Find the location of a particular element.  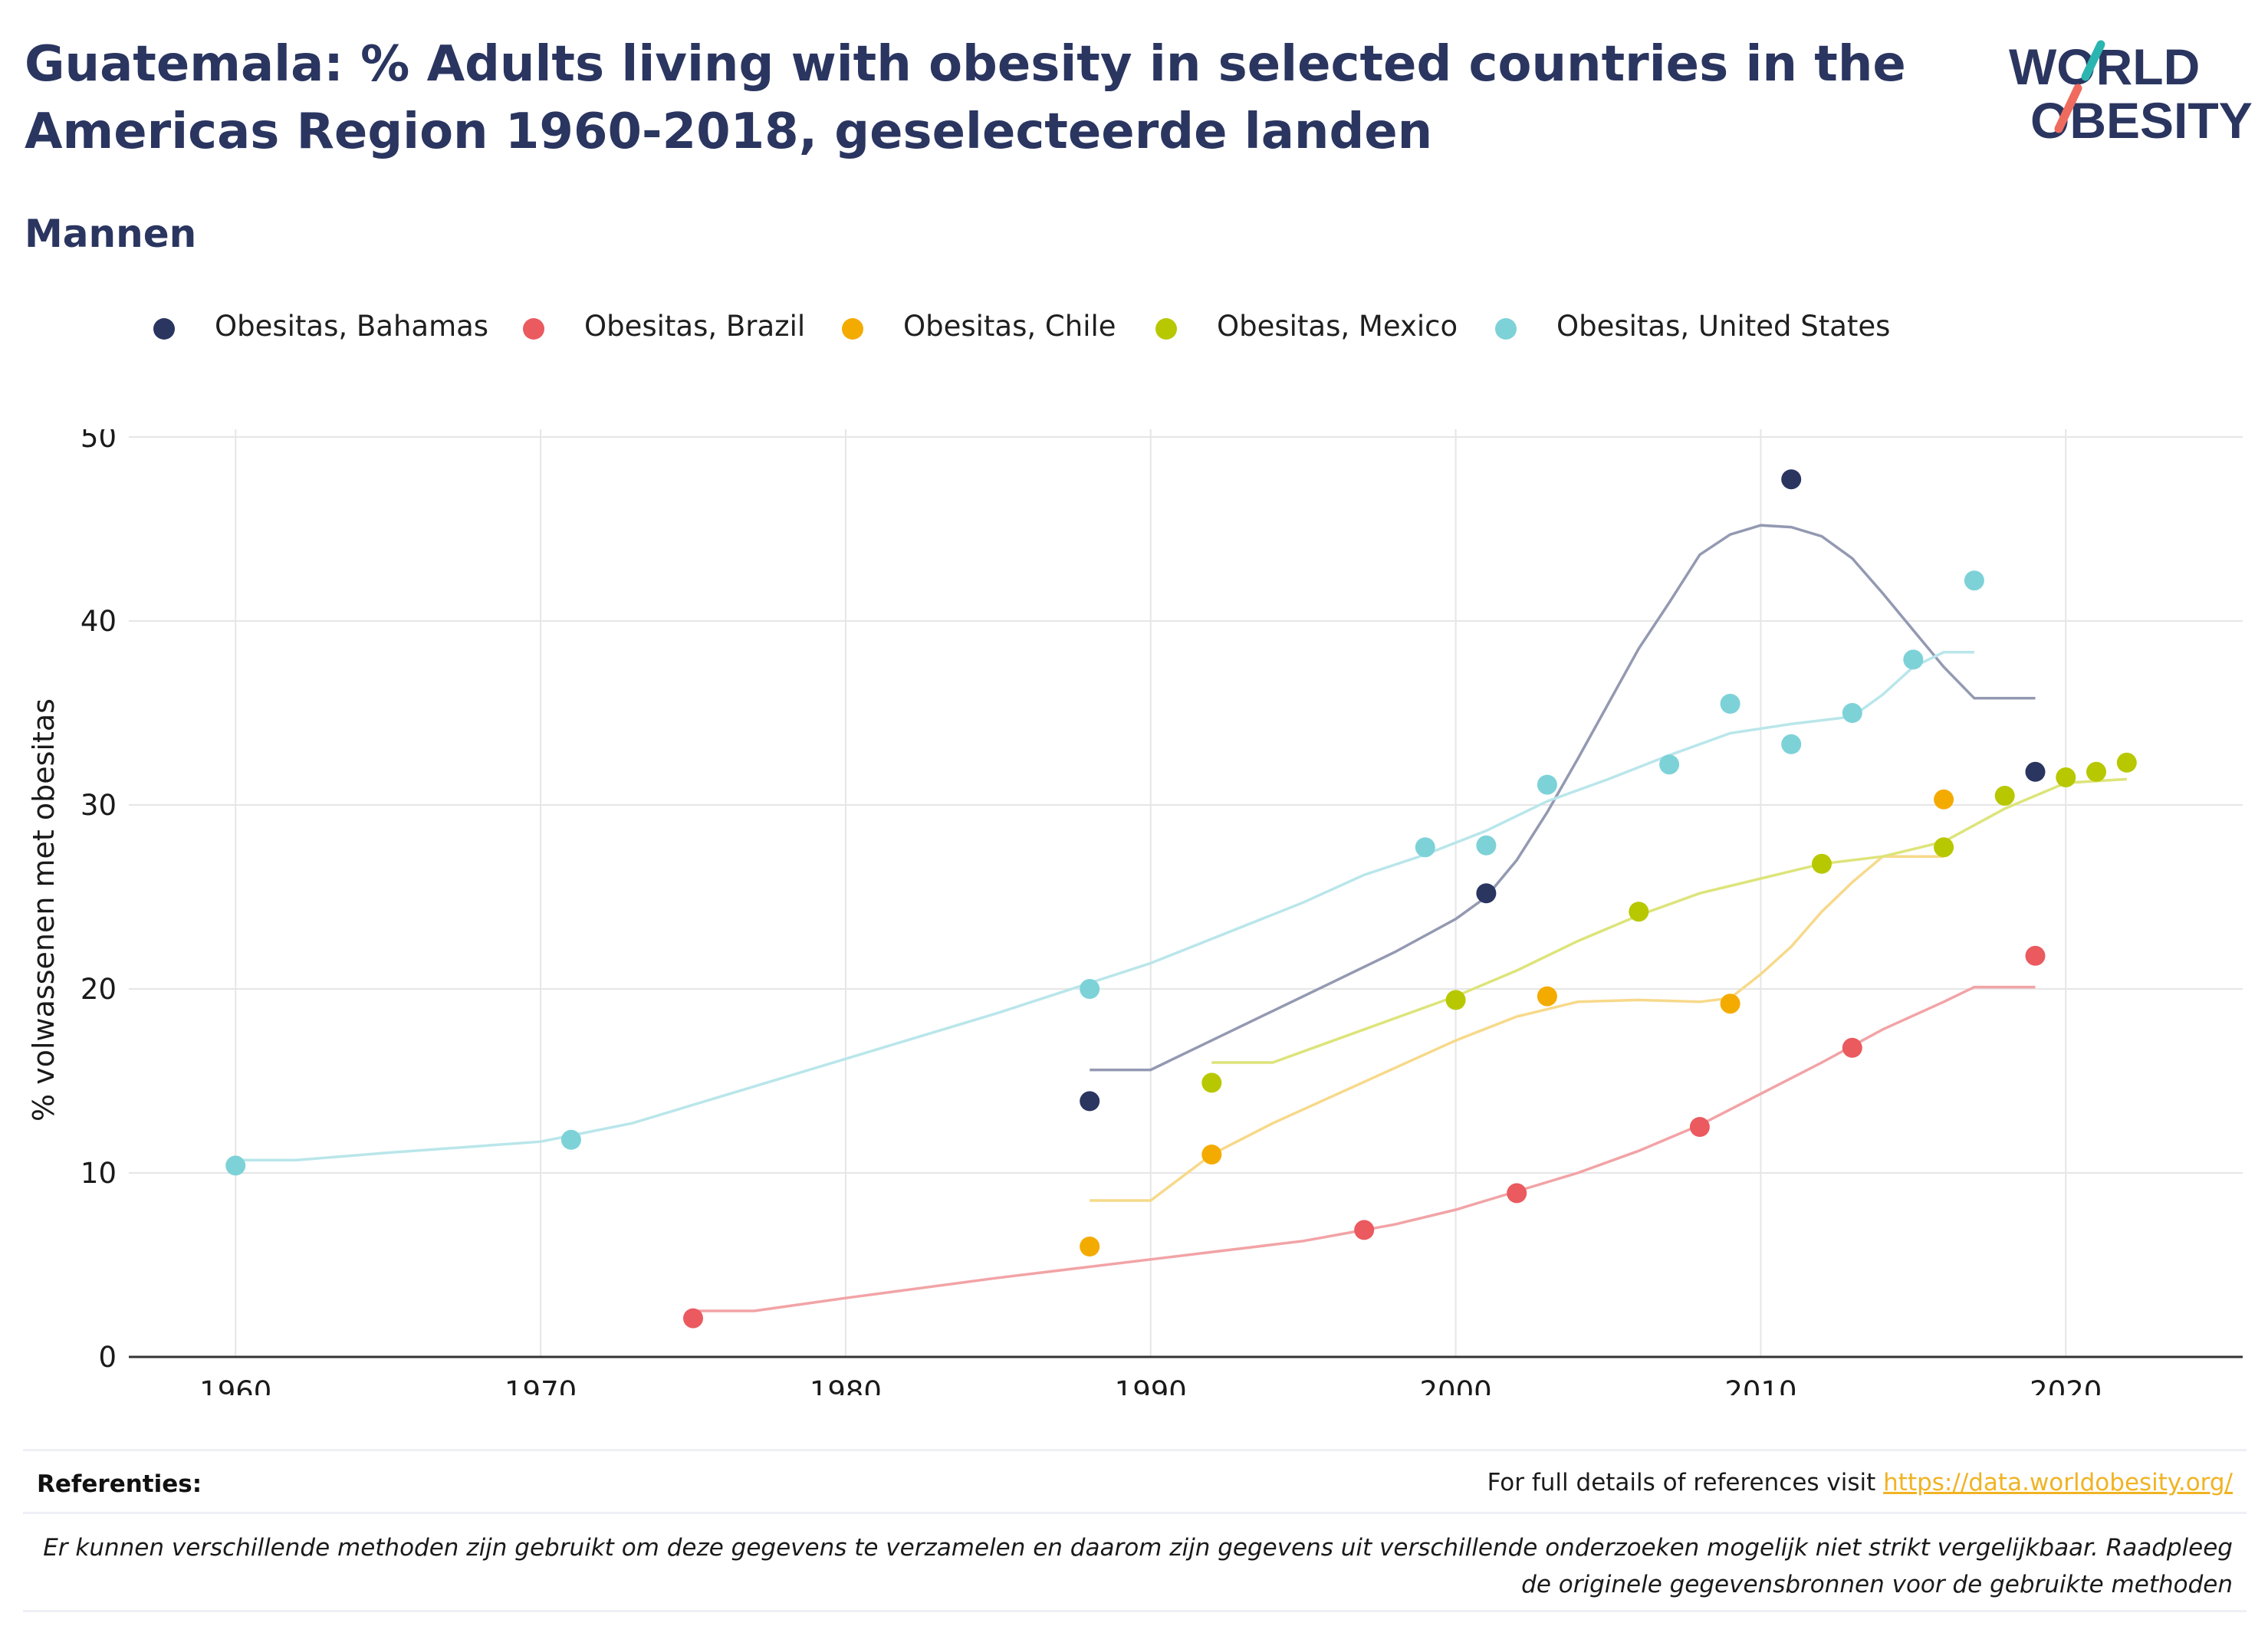

legend-label: Obesitas, Brazil is located at coordinates (695, 326).